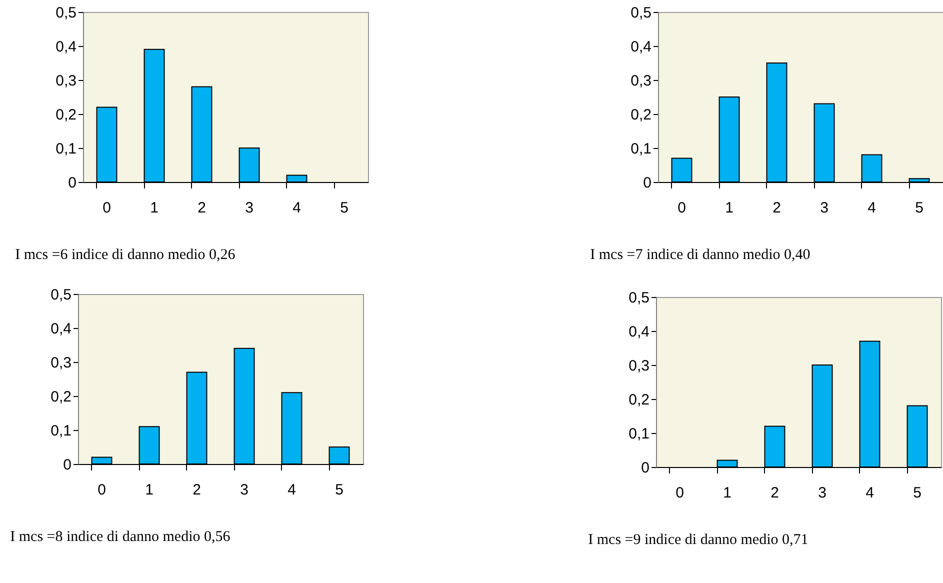 The image size is (943, 583). Describe the element at coordinates (120, 537) in the screenshot. I see `text: I mcs =8 indice di danno medio 0,56` at that location.